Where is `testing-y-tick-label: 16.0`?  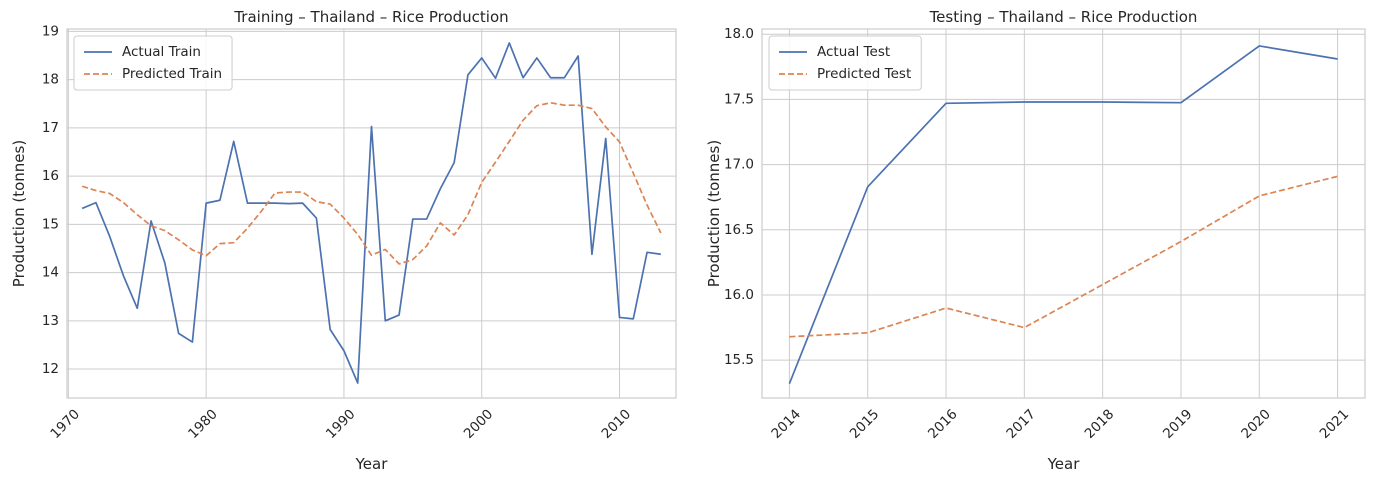 testing-y-tick-label: 16.0 is located at coordinates (739, 295).